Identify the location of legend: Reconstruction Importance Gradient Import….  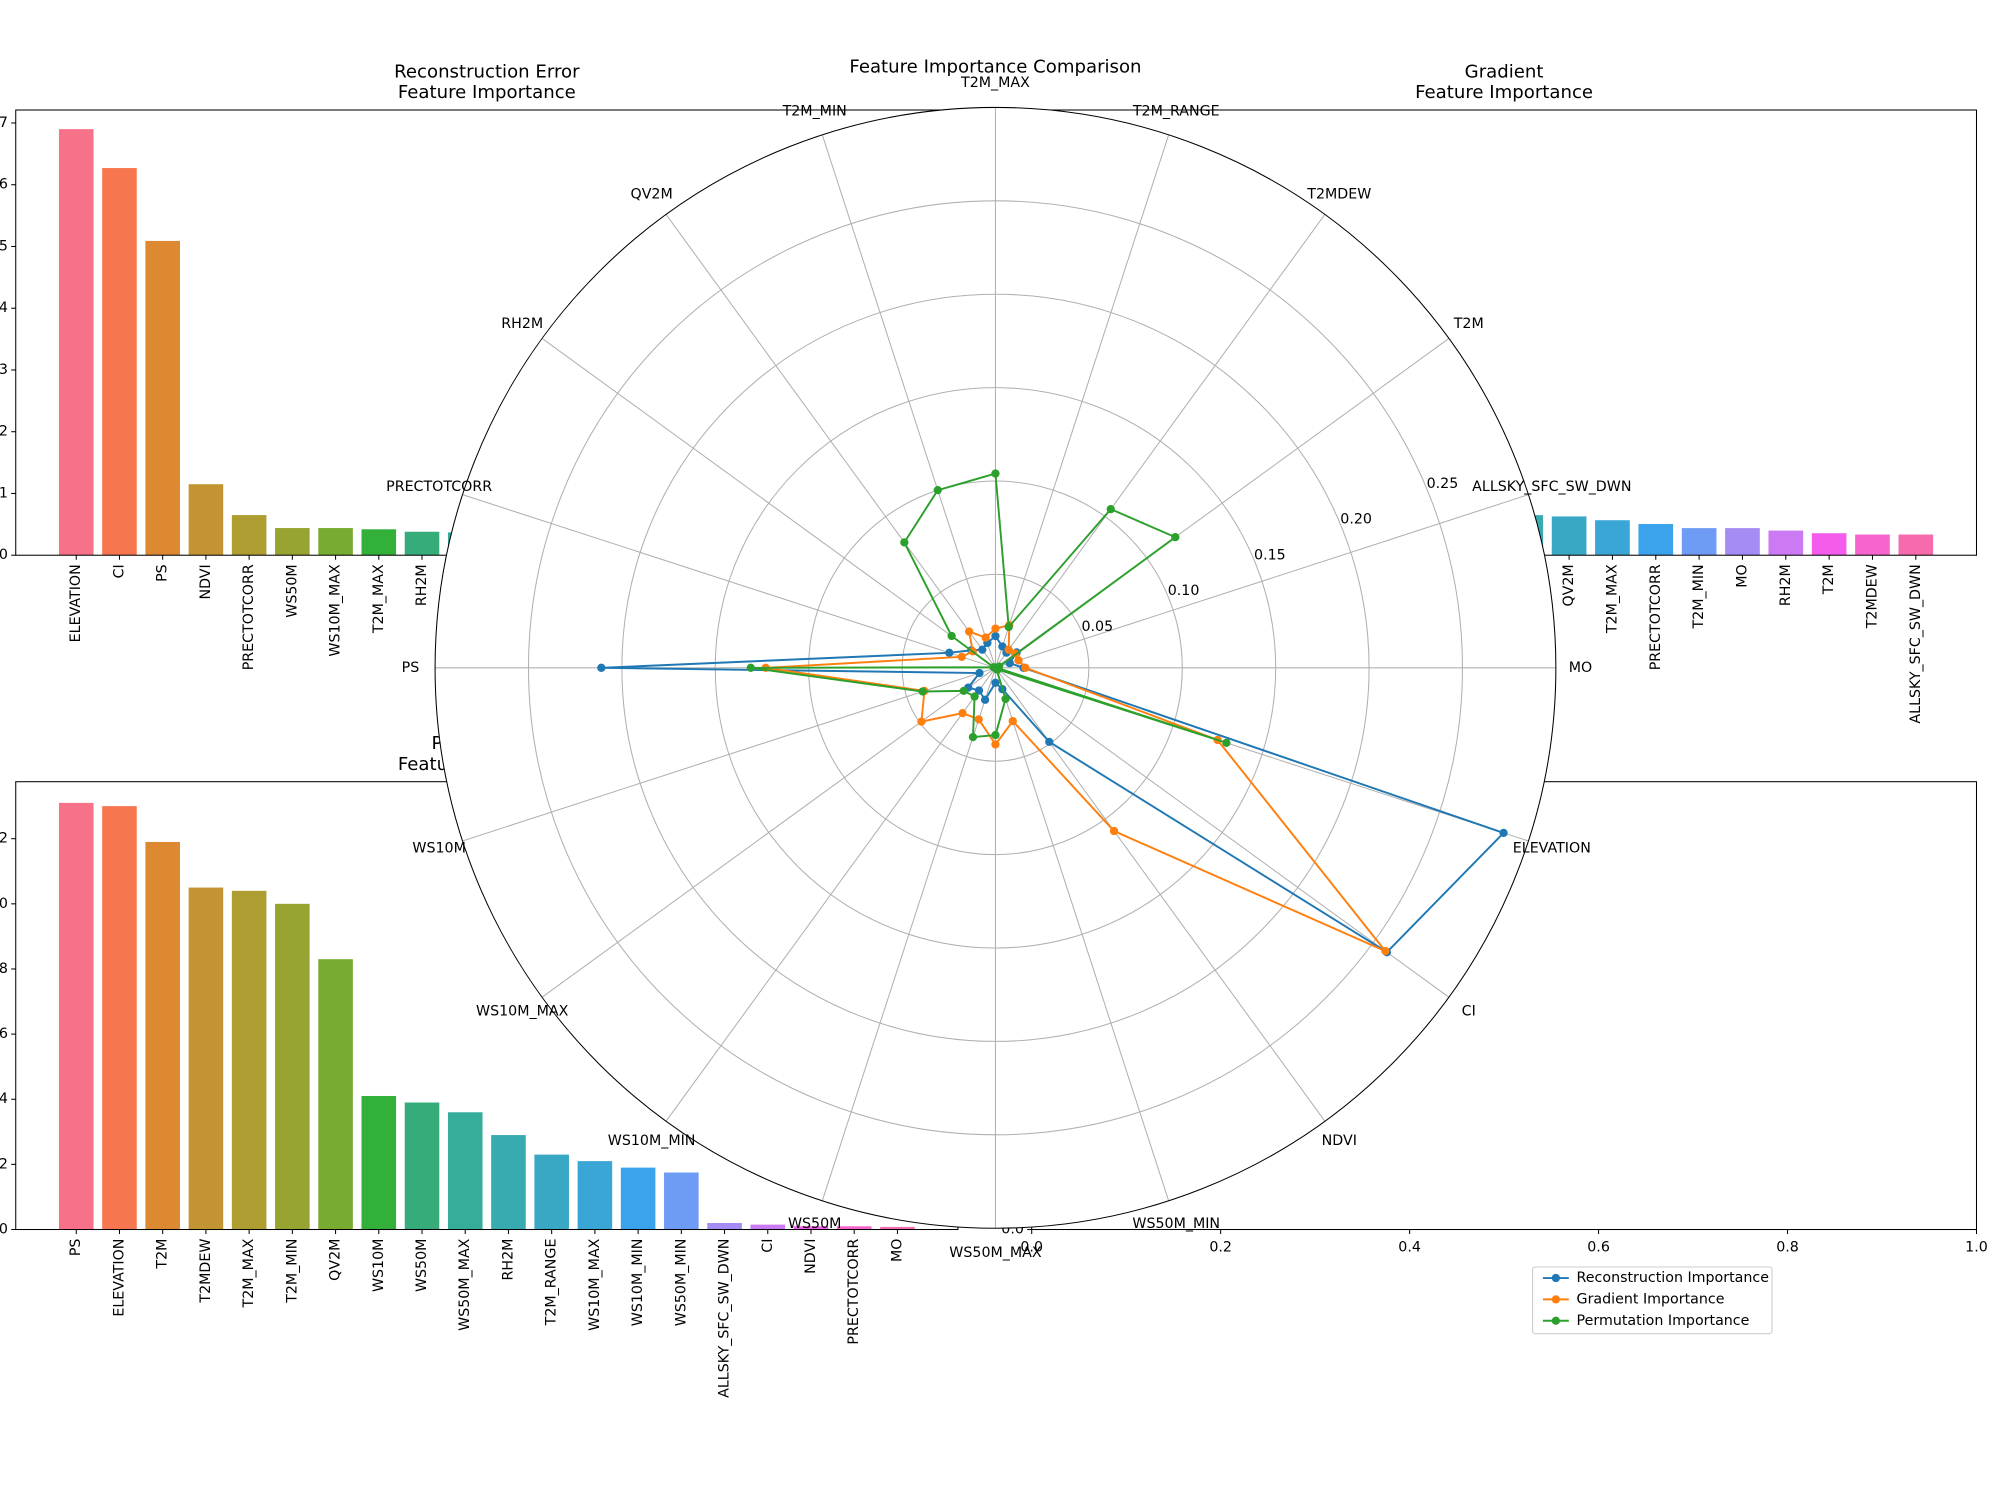
(1652, 1300).